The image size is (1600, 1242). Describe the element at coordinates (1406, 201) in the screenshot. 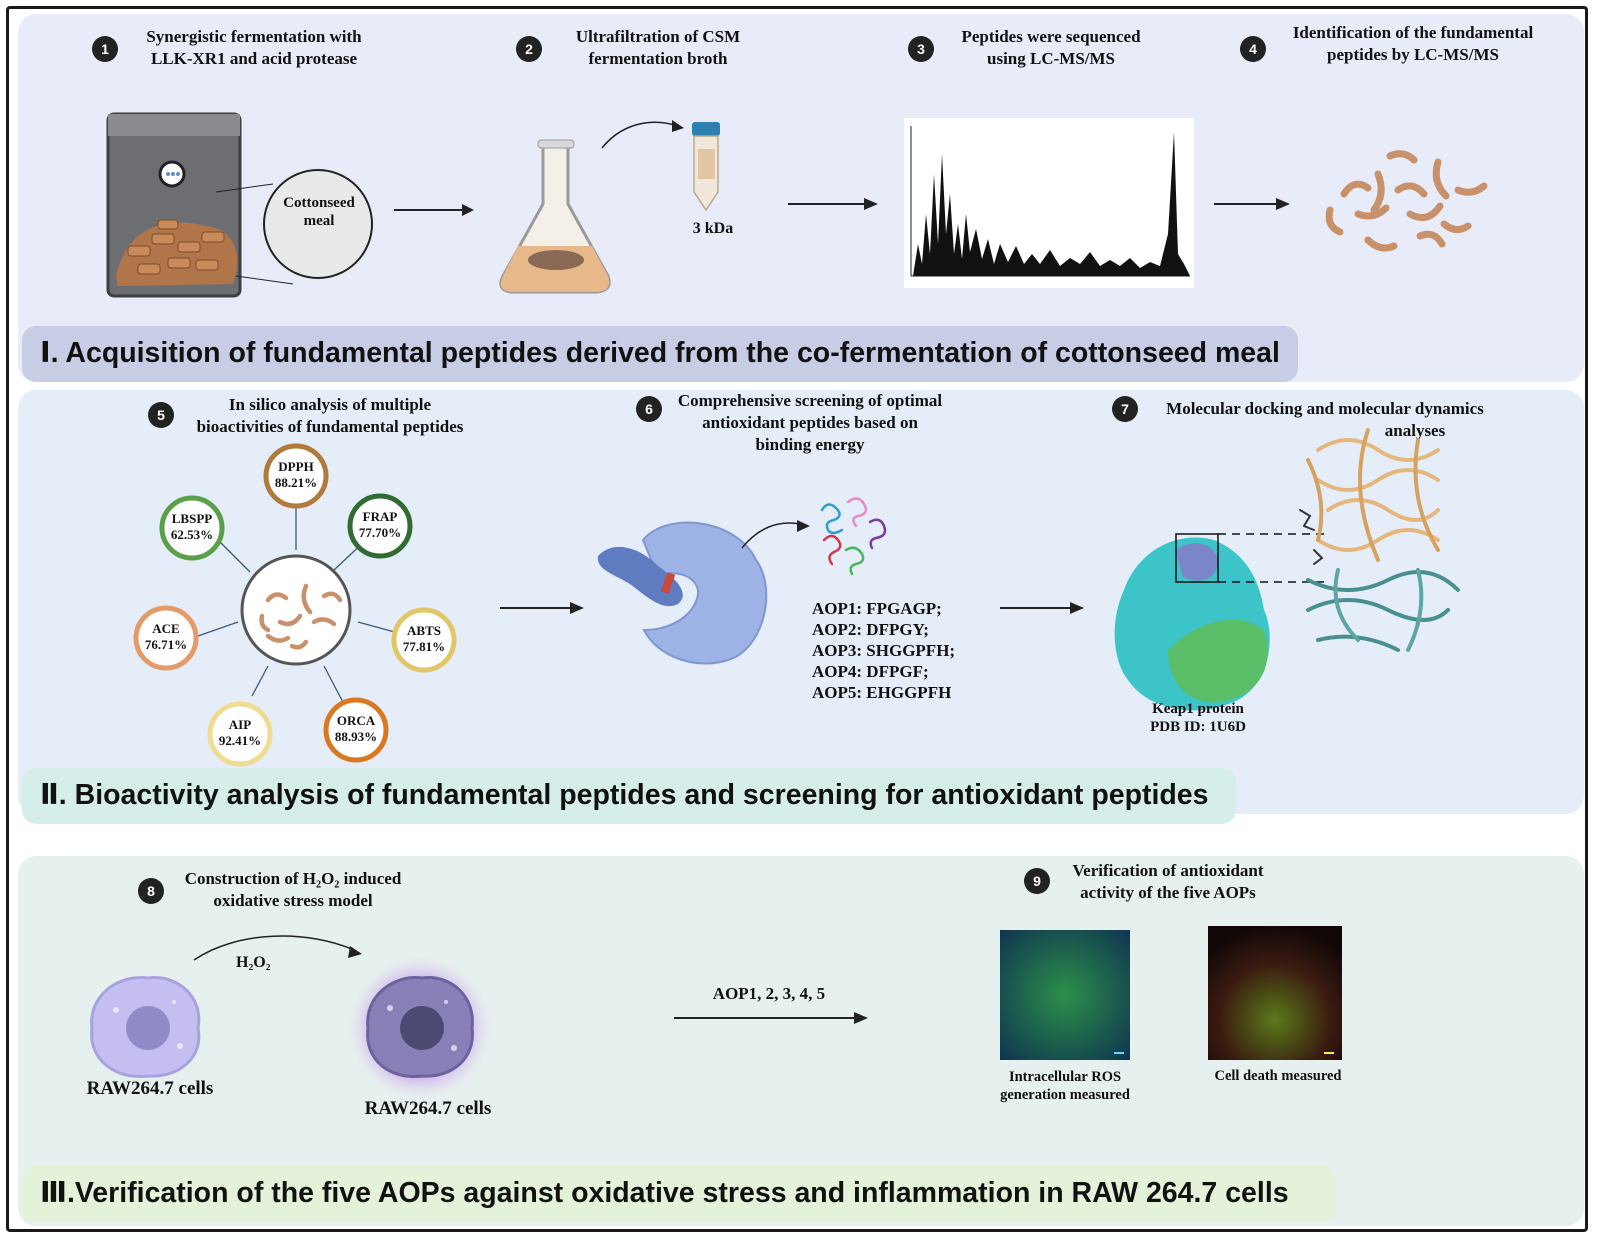

I see `peptides-icon` at that location.